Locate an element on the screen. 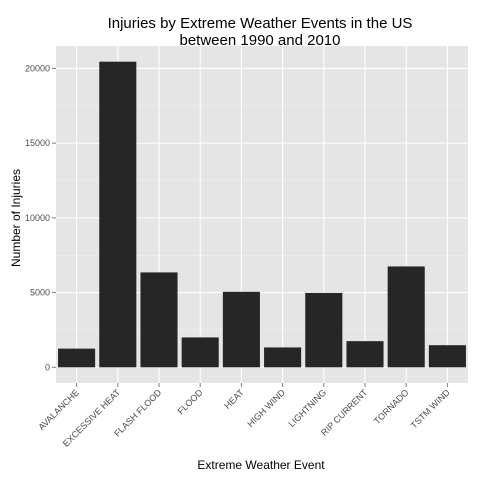 The width and height of the screenshot is (480, 480). x-tick-label: TSTM WIND is located at coordinates (430, 408).